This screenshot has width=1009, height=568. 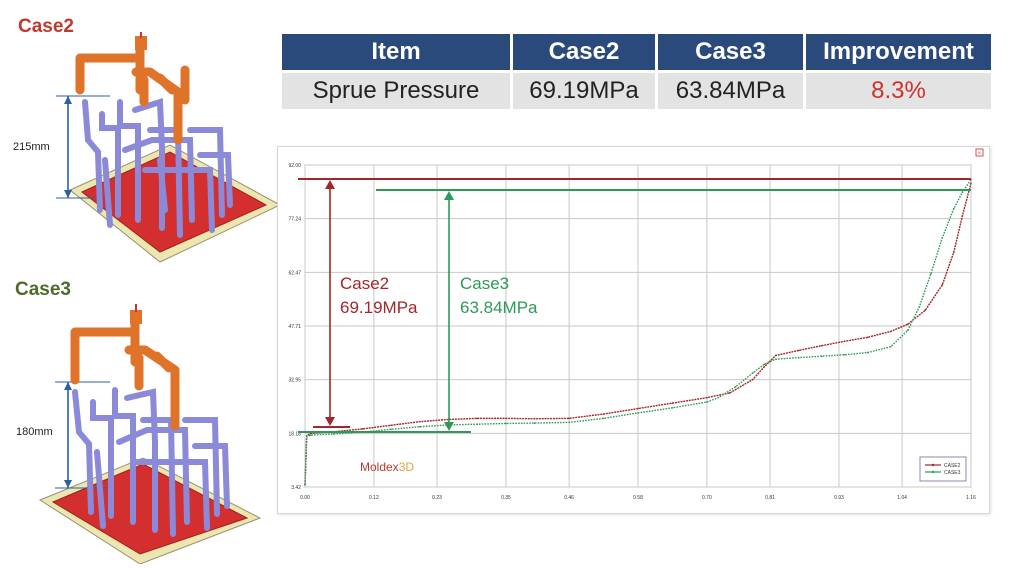 What do you see at coordinates (396, 52) in the screenshot?
I see `header-item: Item` at bounding box center [396, 52].